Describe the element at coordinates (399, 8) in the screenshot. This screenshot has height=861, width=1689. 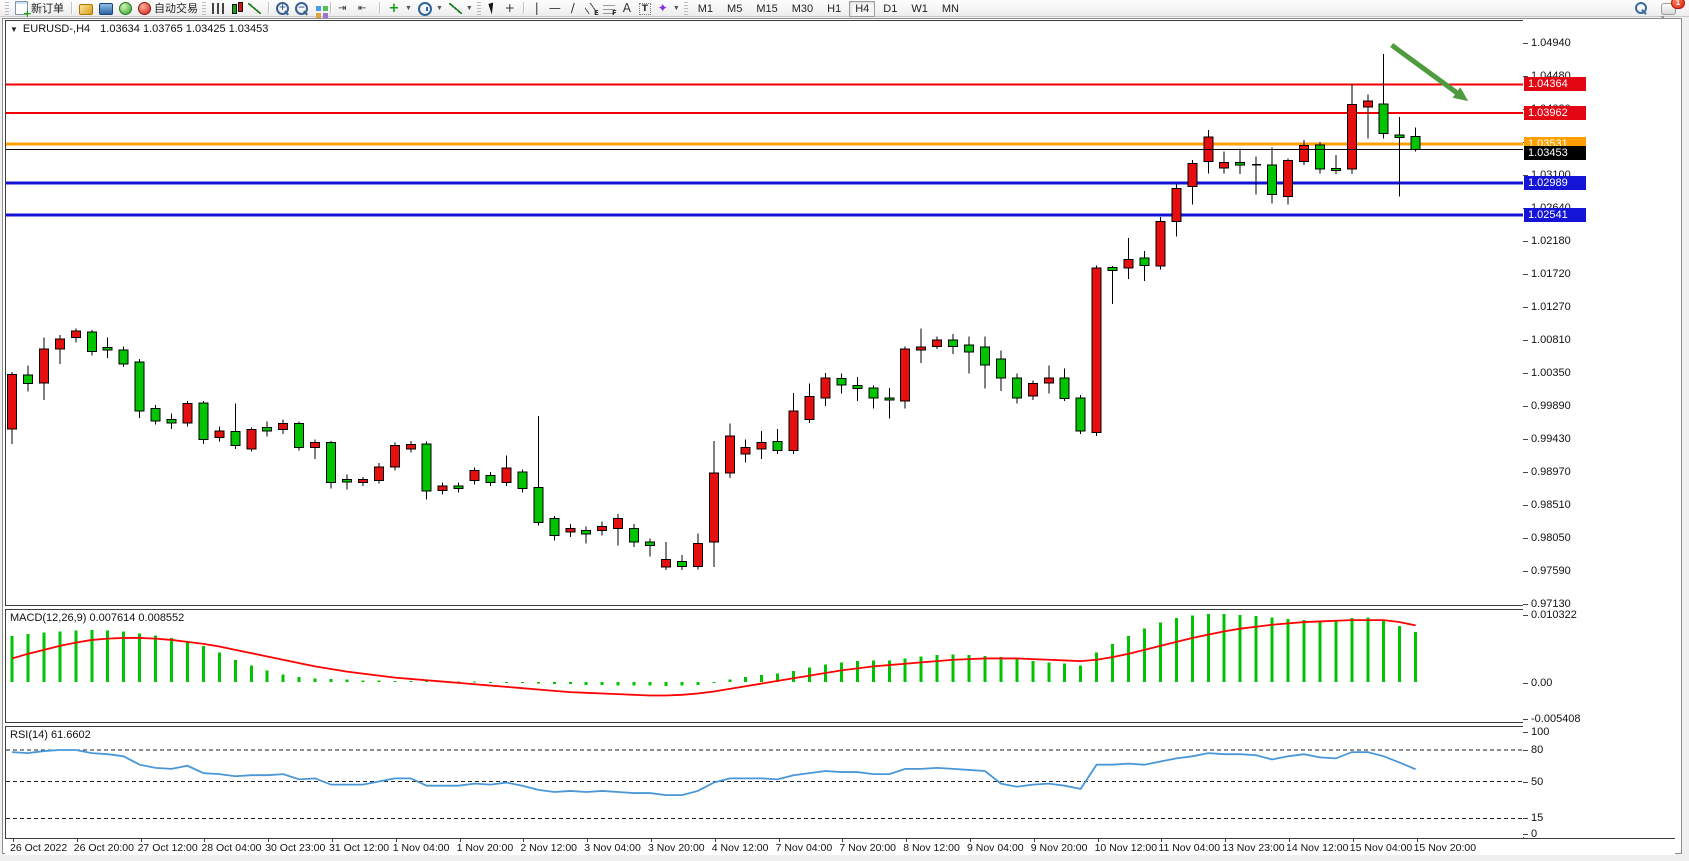
I see `indicators-button: + ▼` at that location.